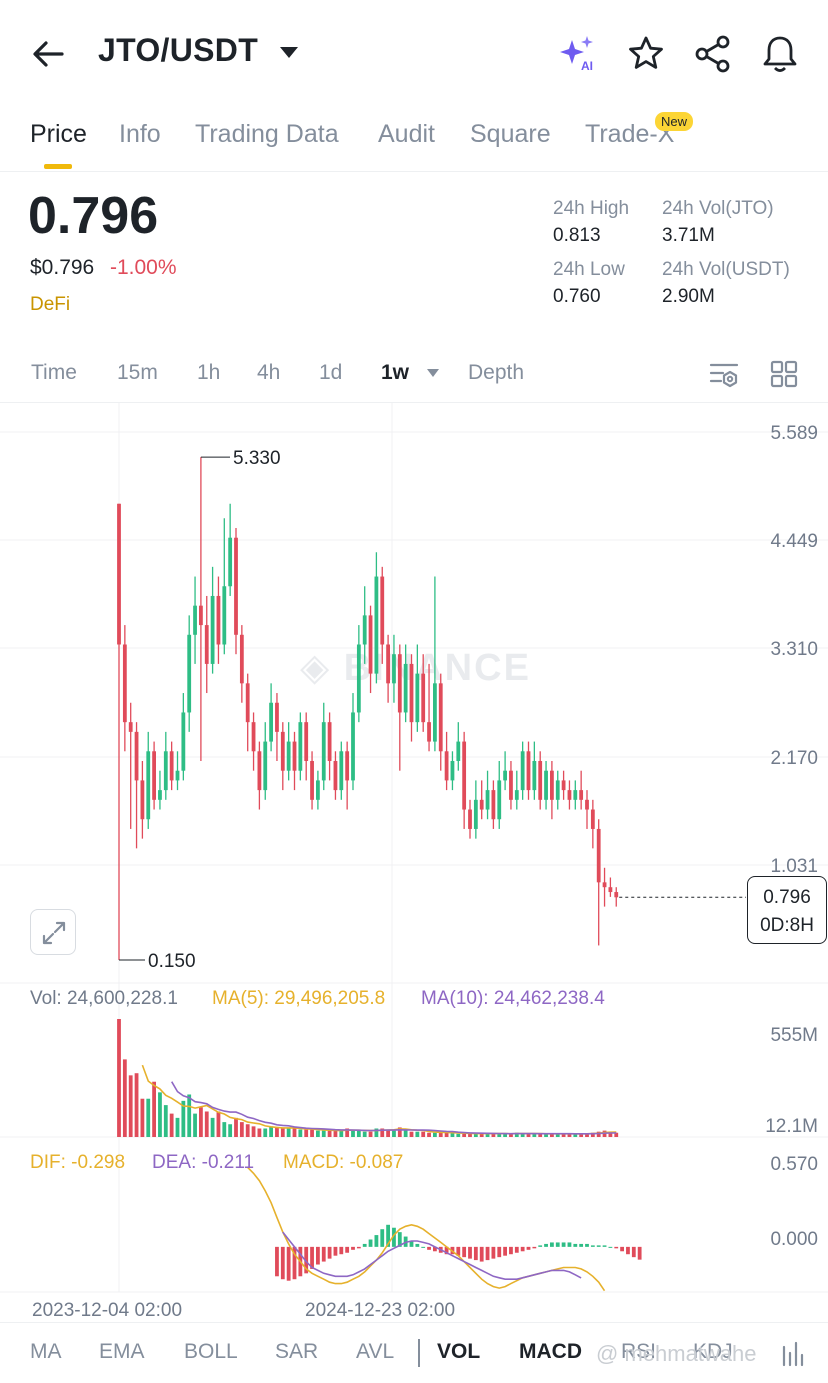 This screenshot has height=1383, width=828. Describe the element at coordinates (53, 932) in the screenshot. I see `expand-chart-button` at that location.